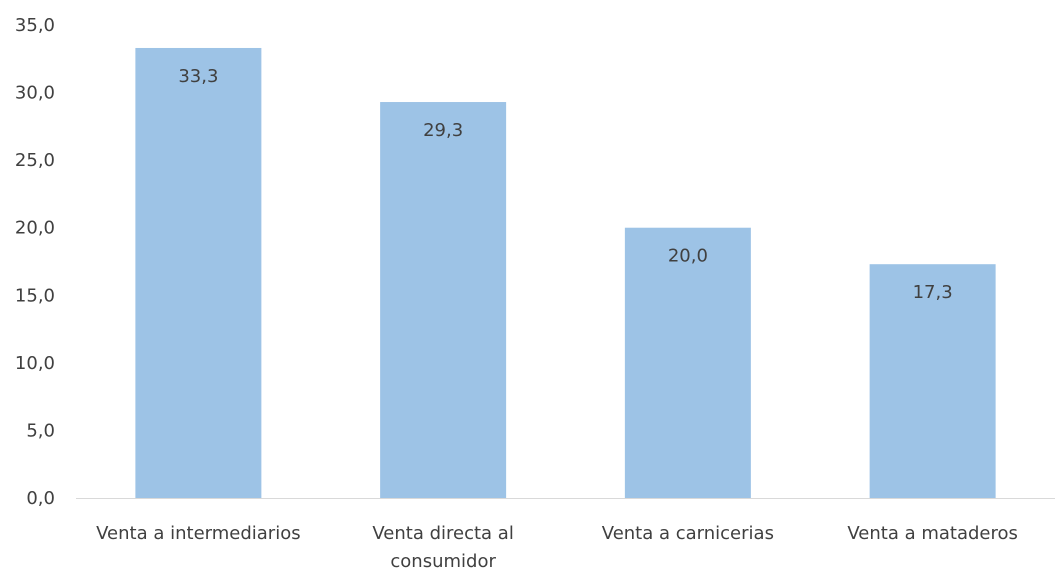 The image size is (1063, 576). What do you see at coordinates (688, 256) in the screenshot?
I see `bar-value-label: 20,0` at bounding box center [688, 256].